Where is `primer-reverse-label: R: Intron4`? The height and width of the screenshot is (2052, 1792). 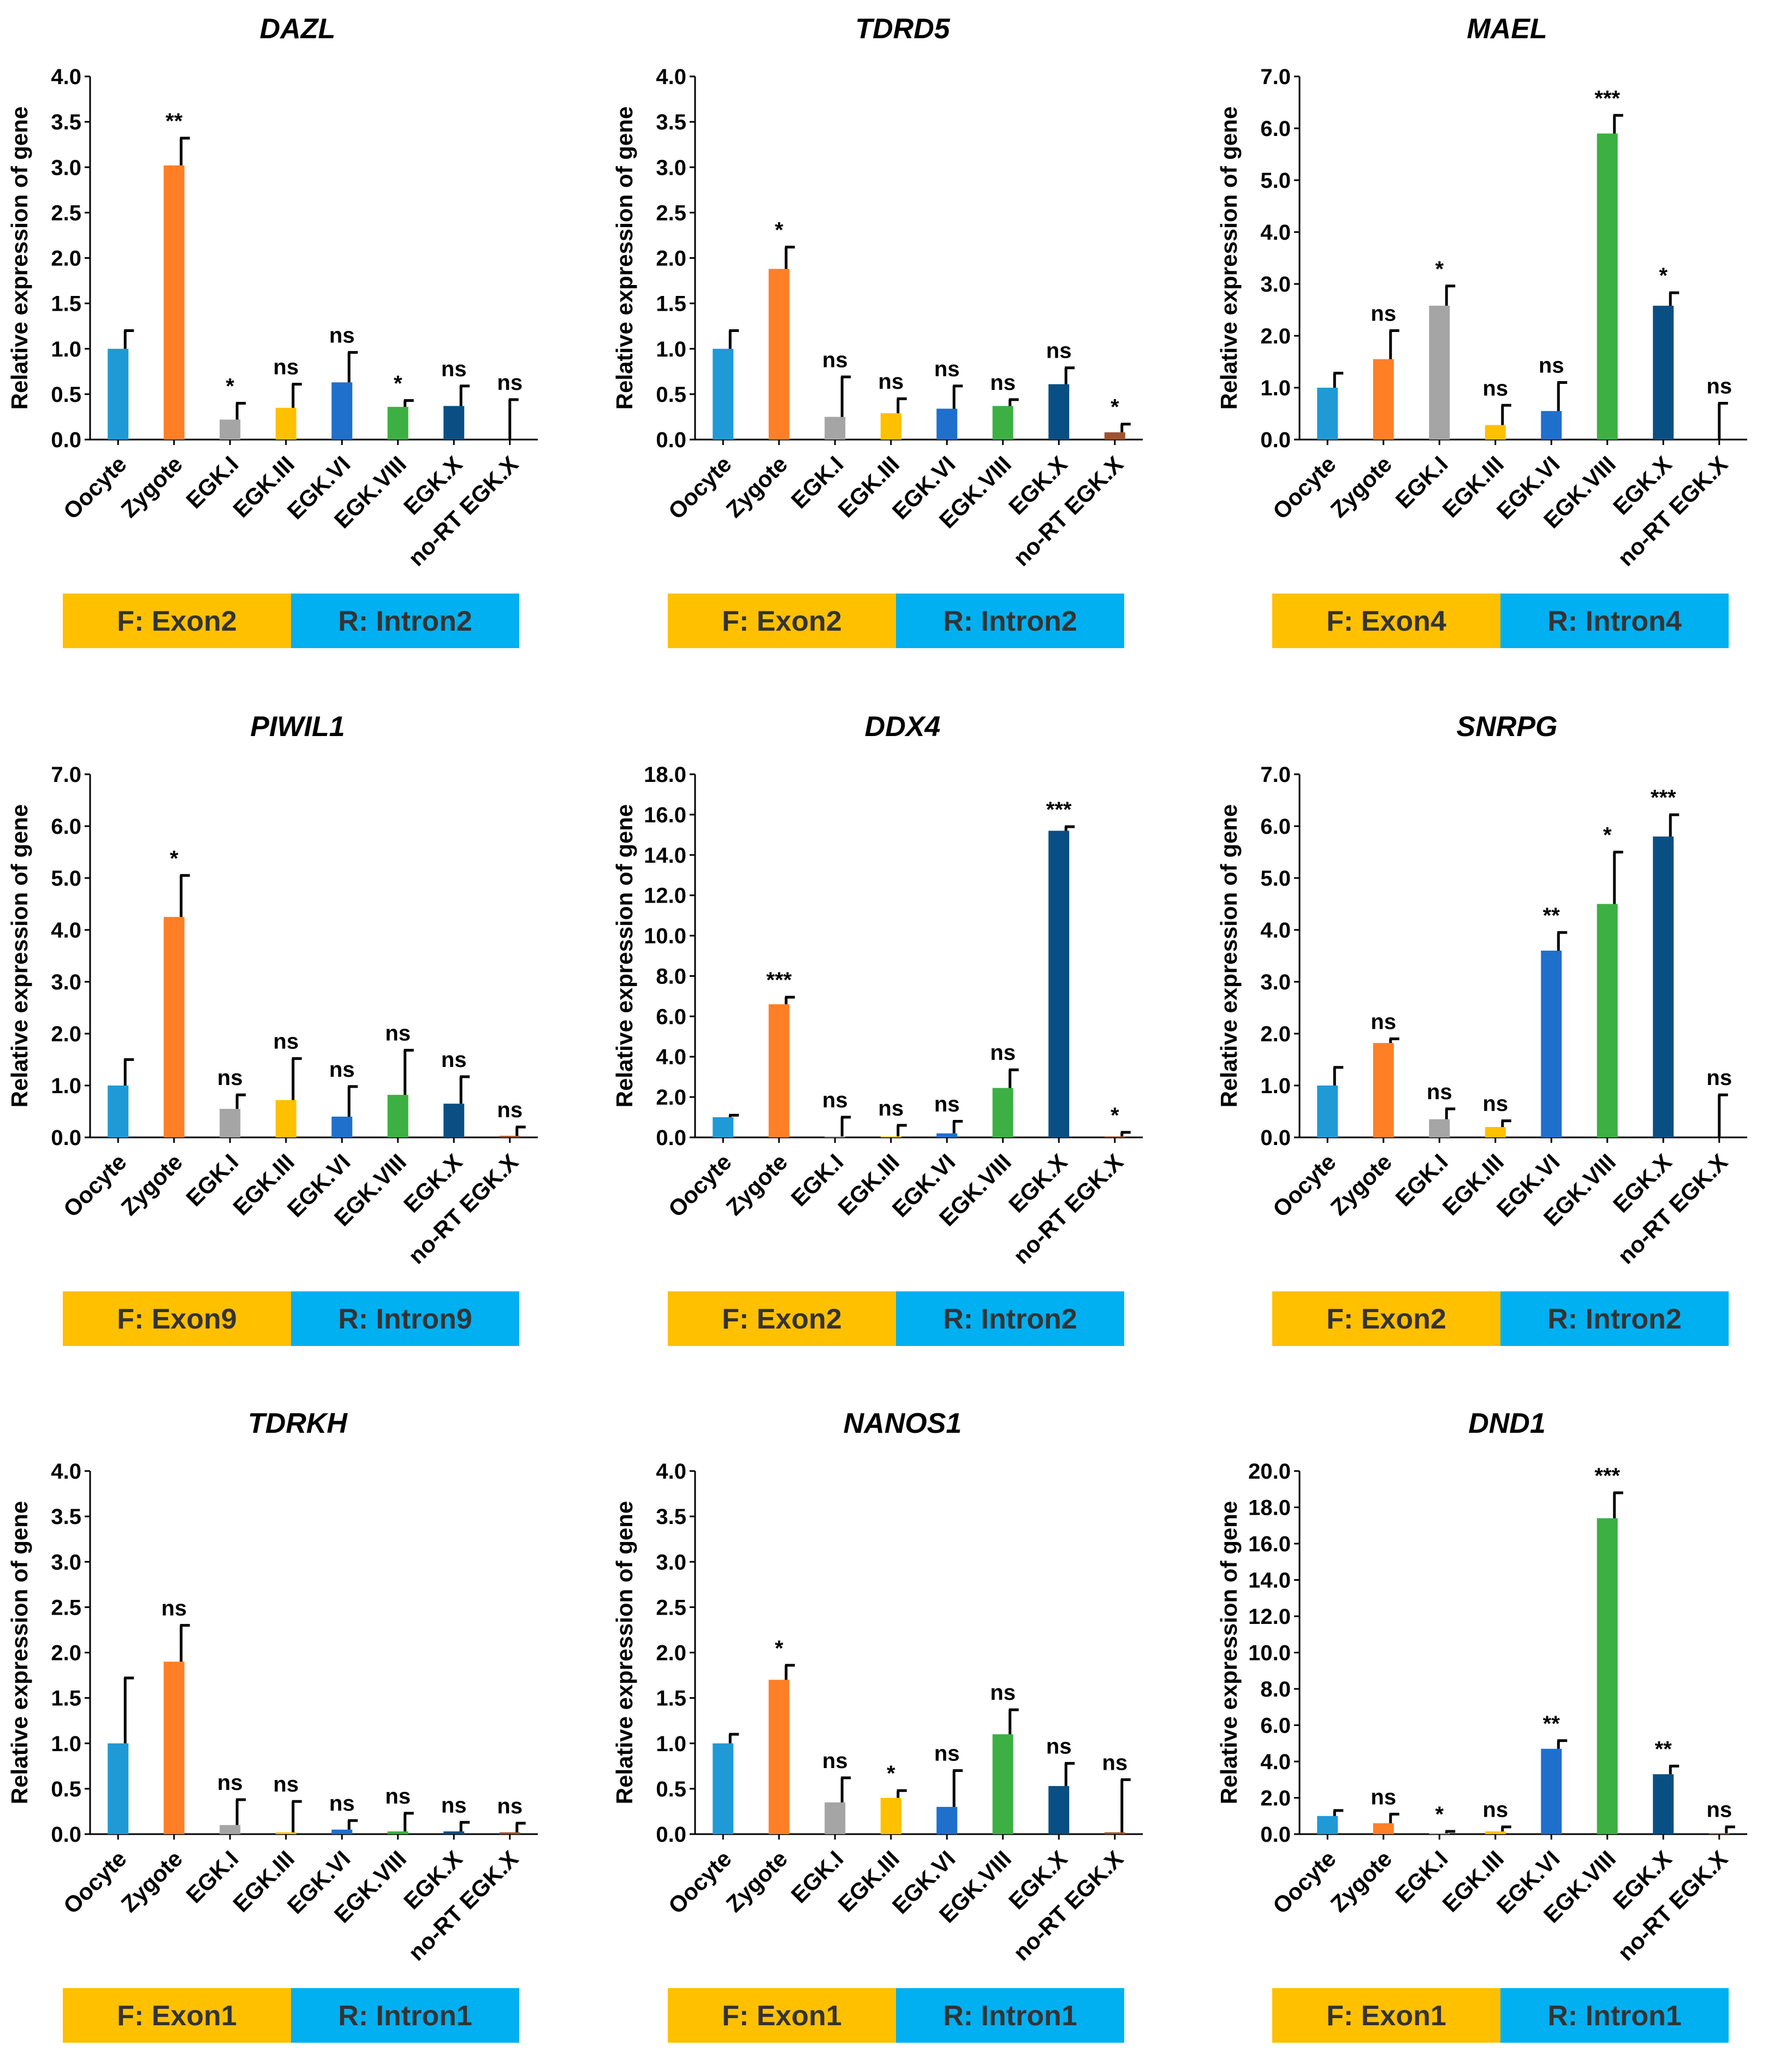
primer-reverse-label: R: Intron4 is located at coordinates (1614, 621).